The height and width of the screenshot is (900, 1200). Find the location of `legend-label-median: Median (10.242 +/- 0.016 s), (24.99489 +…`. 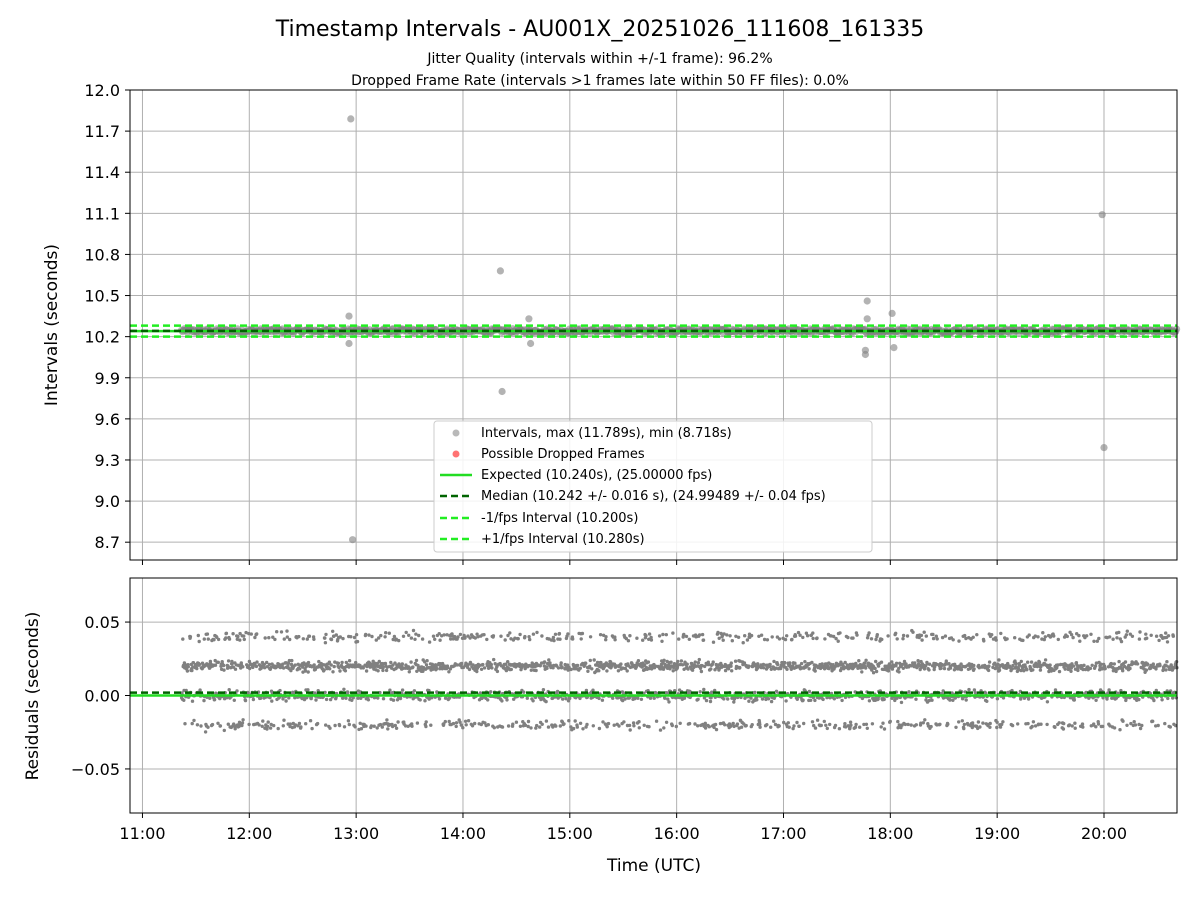

legend-label-median: Median (10.242 +/- 0.016 s), (24.99489 +… is located at coordinates (653, 496).